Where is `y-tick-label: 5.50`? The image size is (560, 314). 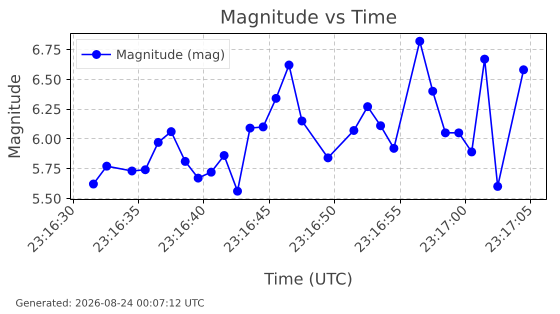 y-tick-label: 5.50 is located at coordinates (47, 200).